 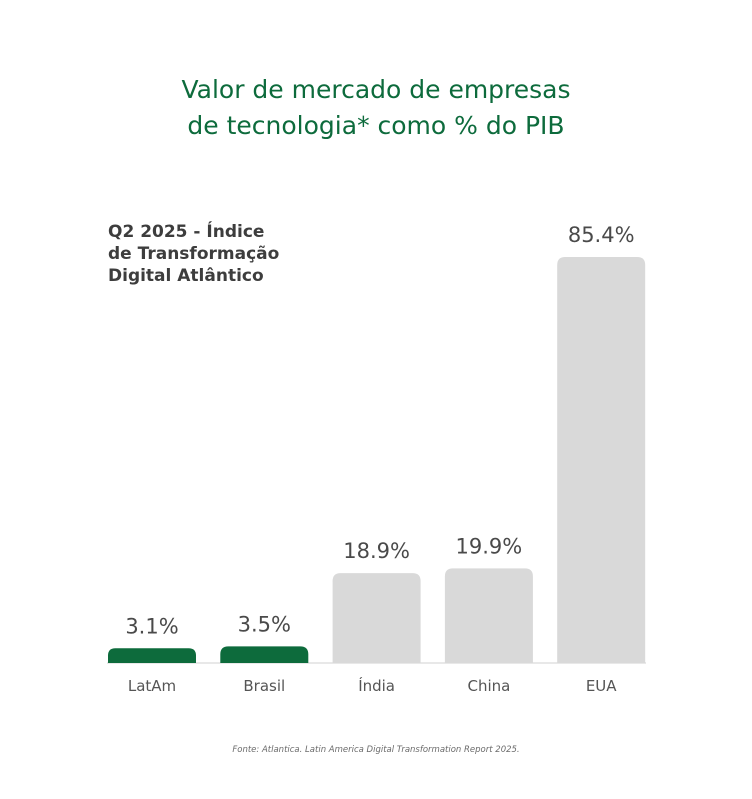 What do you see at coordinates (152, 655) in the screenshot?
I see `bar-latam` at bounding box center [152, 655].